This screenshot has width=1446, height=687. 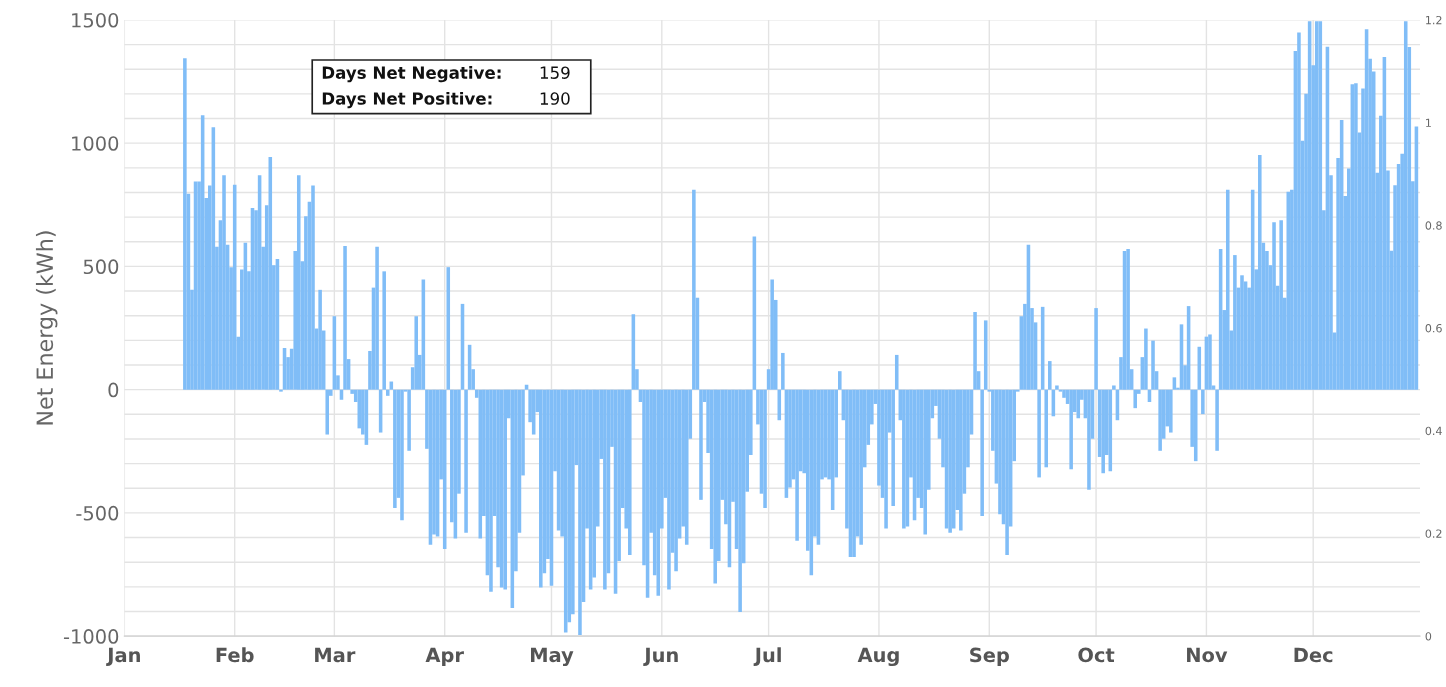 What do you see at coordinates (235, 655) in the screenshot?
I see `x-tick-label: Feb` at bounding box center [235, 655].